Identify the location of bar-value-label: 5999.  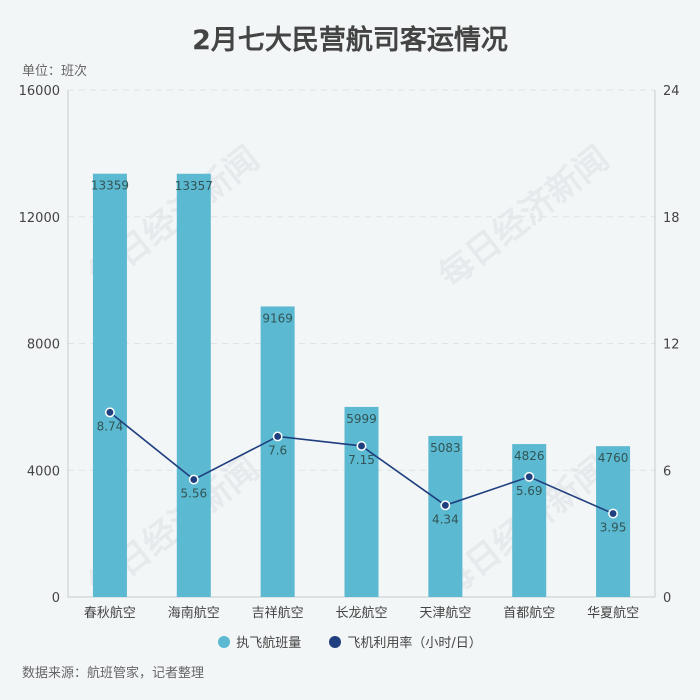
(361, 419).